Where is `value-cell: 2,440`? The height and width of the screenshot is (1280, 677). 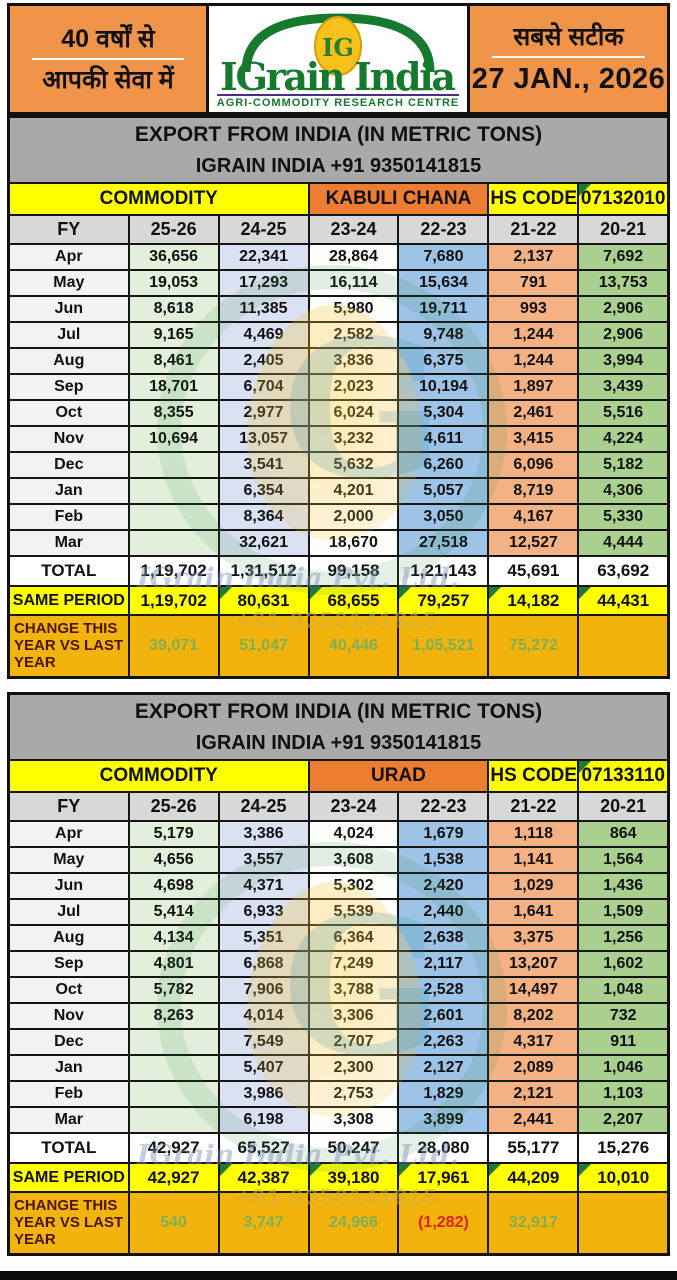 value-cell: 2,440 is located at coordinates (443, 912).